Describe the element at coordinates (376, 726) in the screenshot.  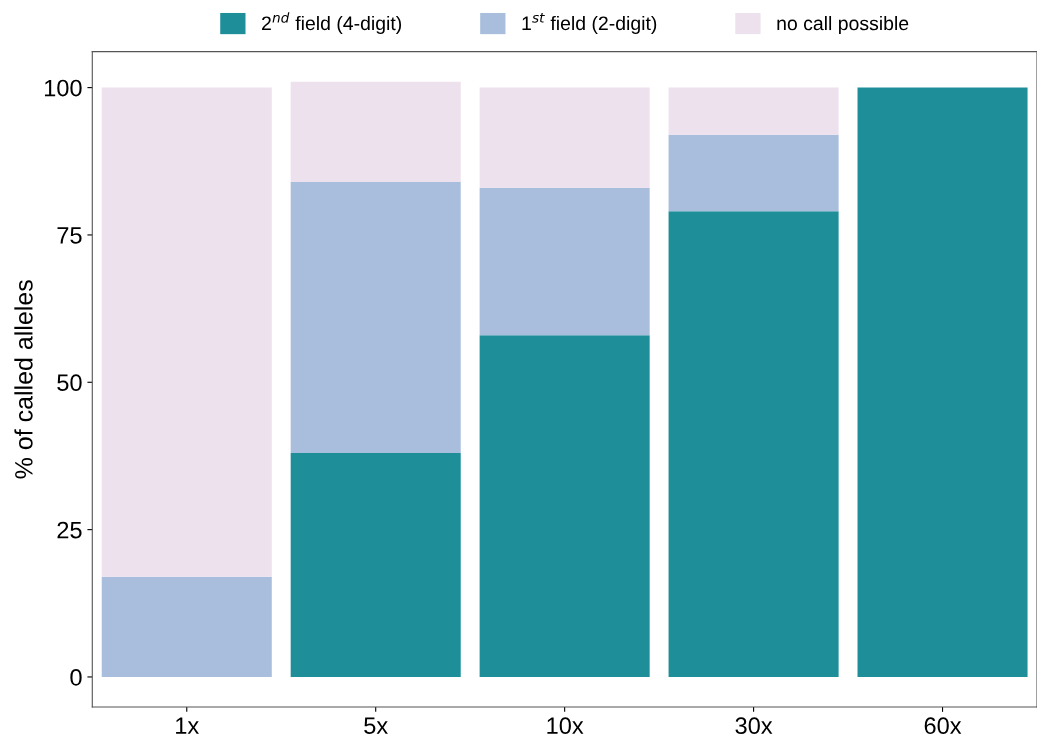
I see `x-tick-label: 5x` at that location.